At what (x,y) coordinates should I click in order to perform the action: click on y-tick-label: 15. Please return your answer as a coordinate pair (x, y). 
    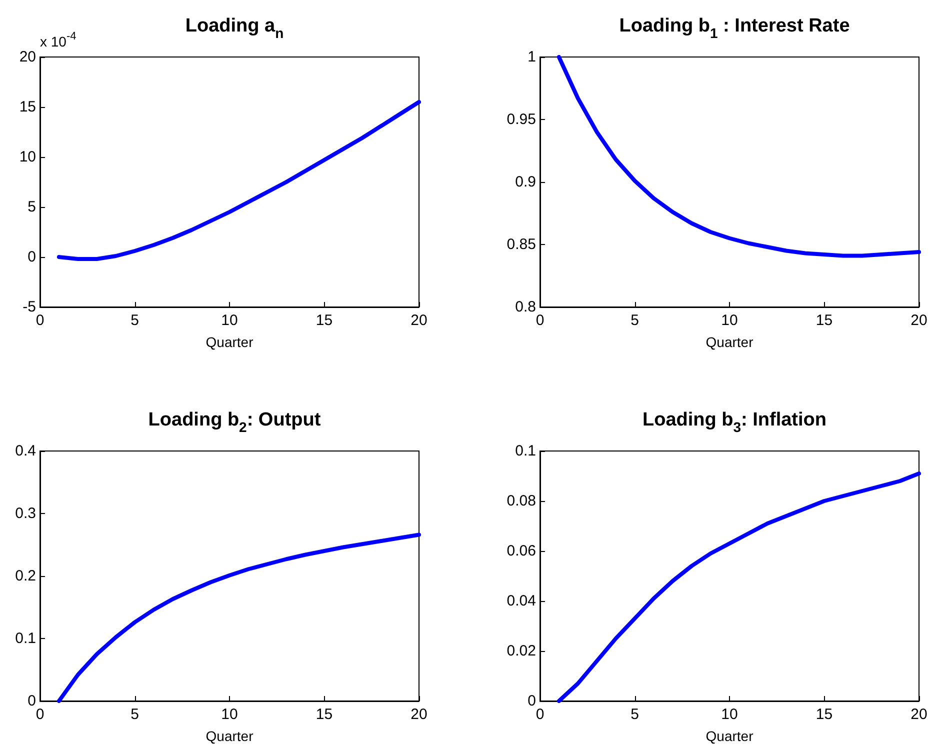
    Looking at the image, I should click on (27, 107).